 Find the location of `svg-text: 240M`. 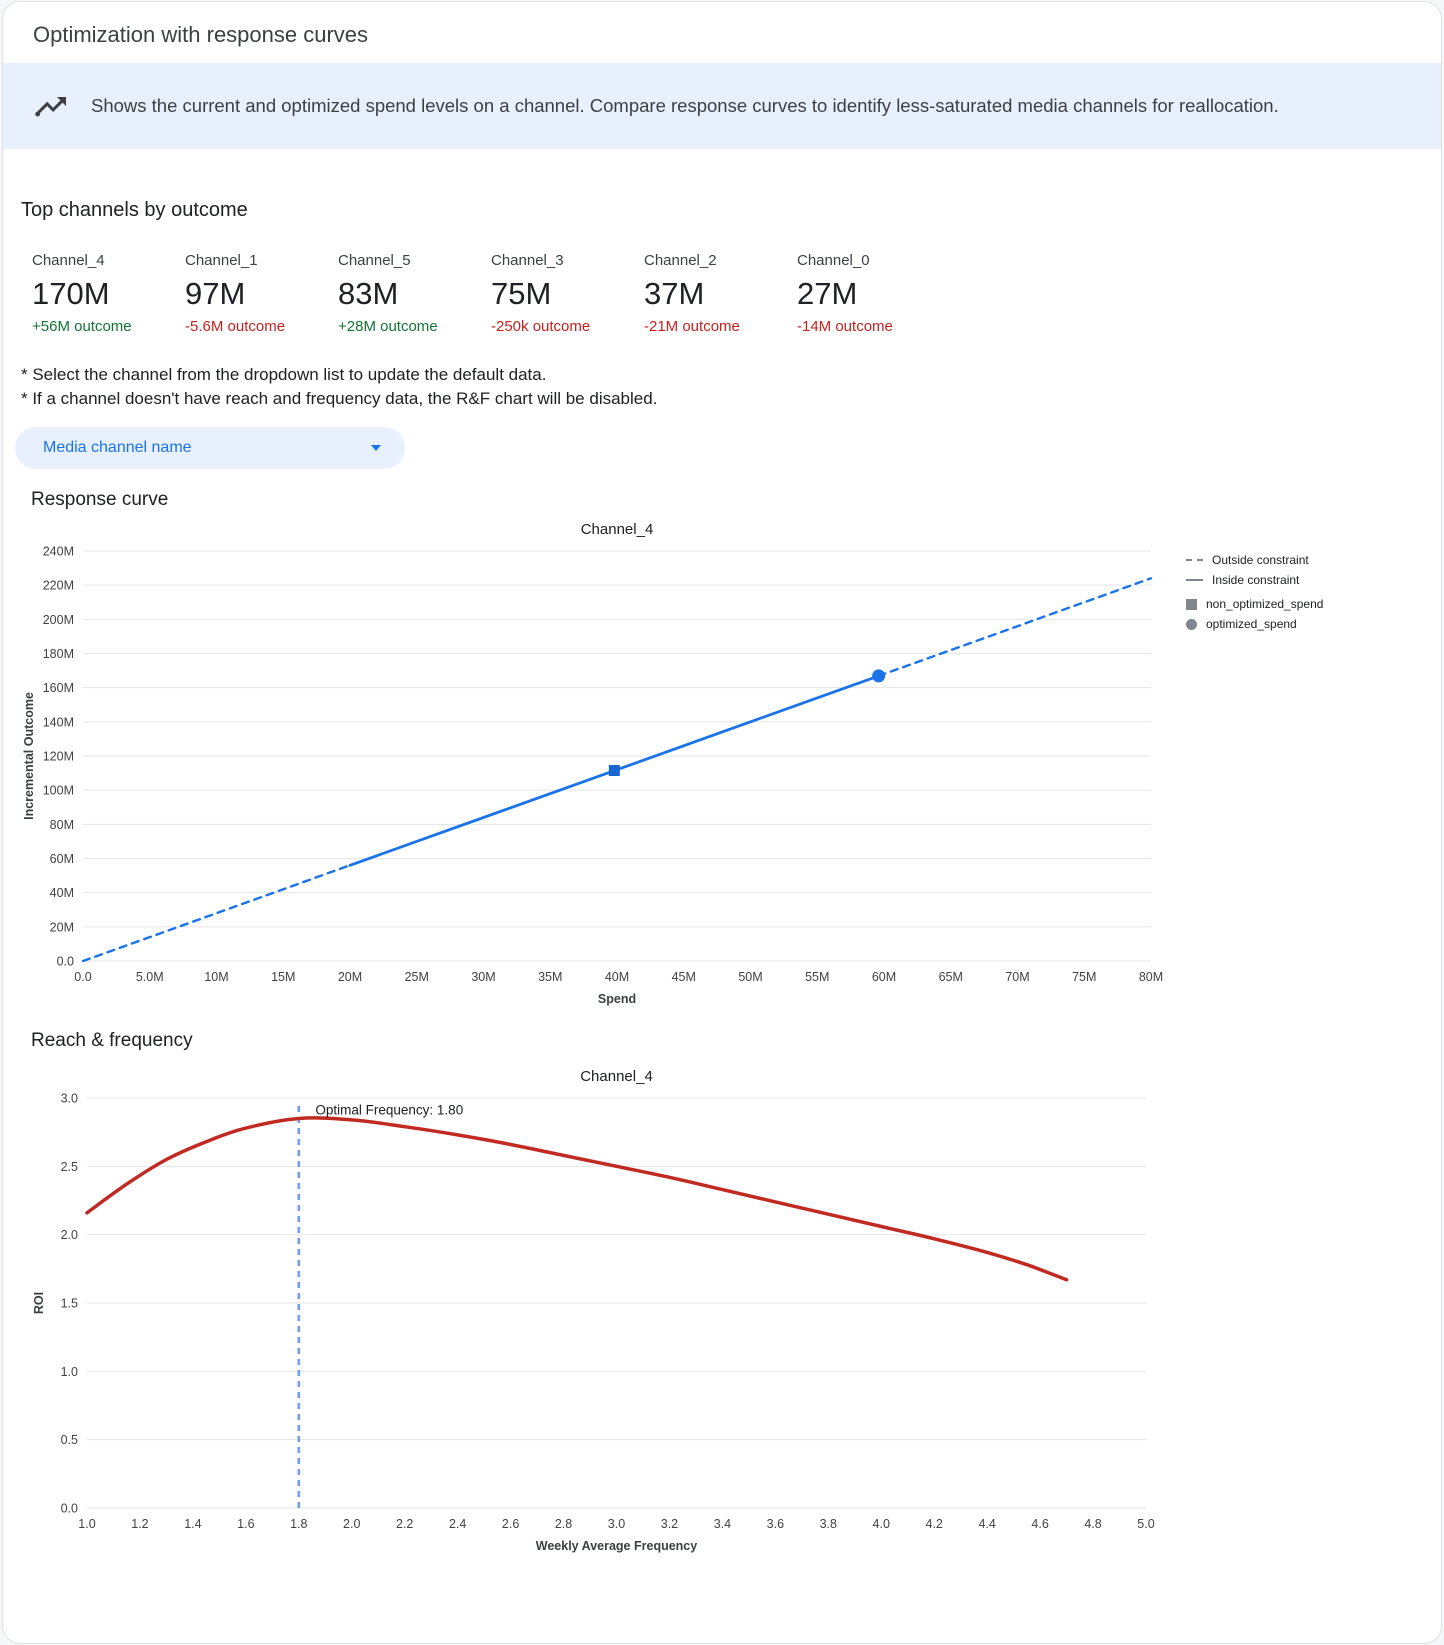

svg-text: 240M is located at coordinates (58, 552).